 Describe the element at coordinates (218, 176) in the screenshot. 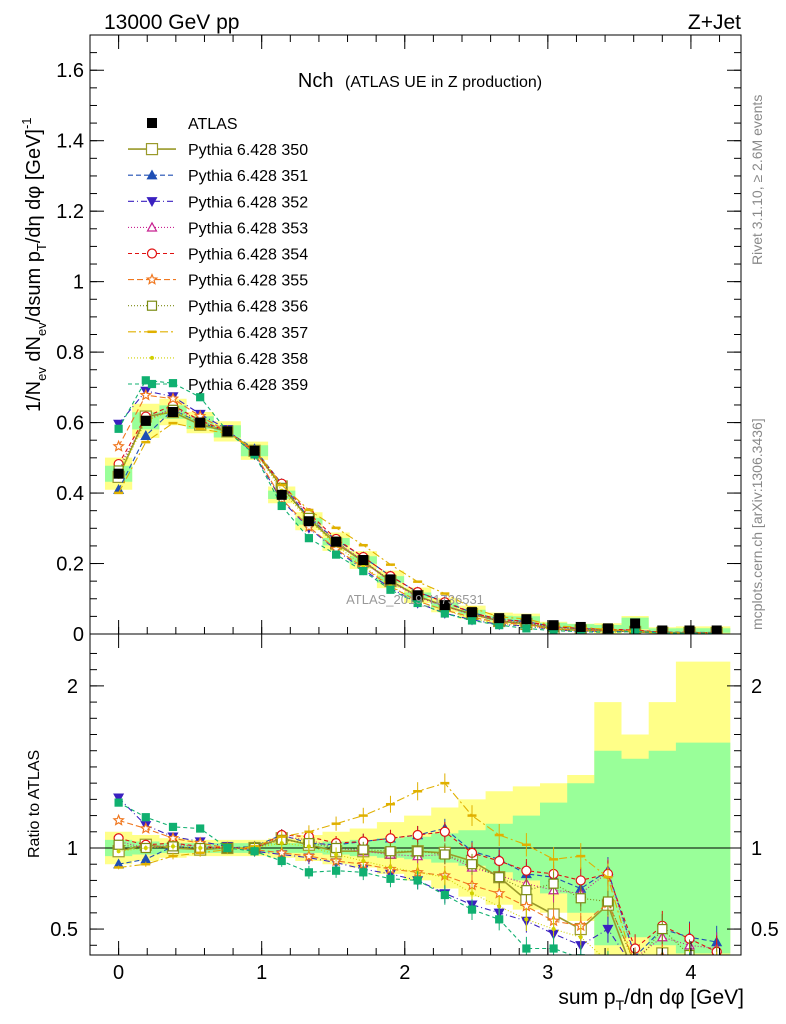

I see `legend-item-1: Pythia 6.428 351` at that location.